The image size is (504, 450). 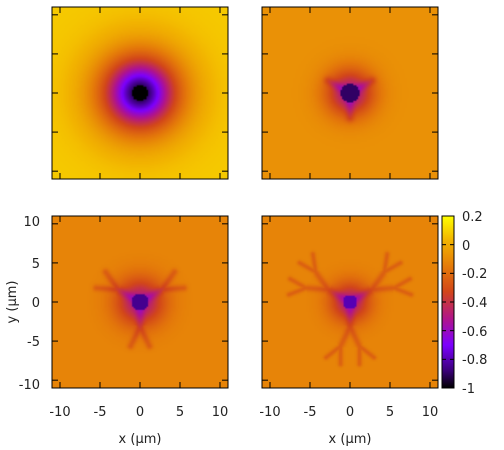 What do you see at coordinates (474, 332) in the screenshot?
I see `colorbar-tick-label: -0.6` at bounding box center [474, 332].